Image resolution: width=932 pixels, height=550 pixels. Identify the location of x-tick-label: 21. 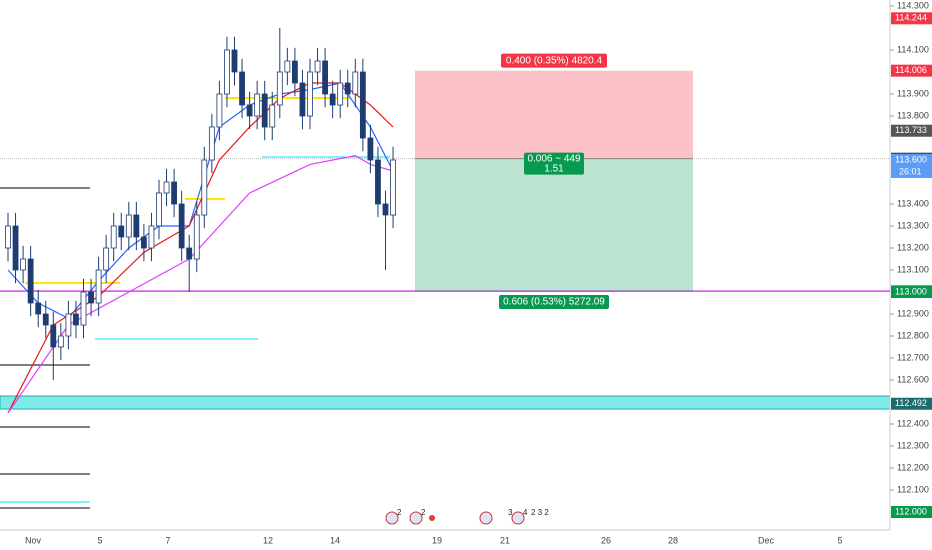
(505, 540).